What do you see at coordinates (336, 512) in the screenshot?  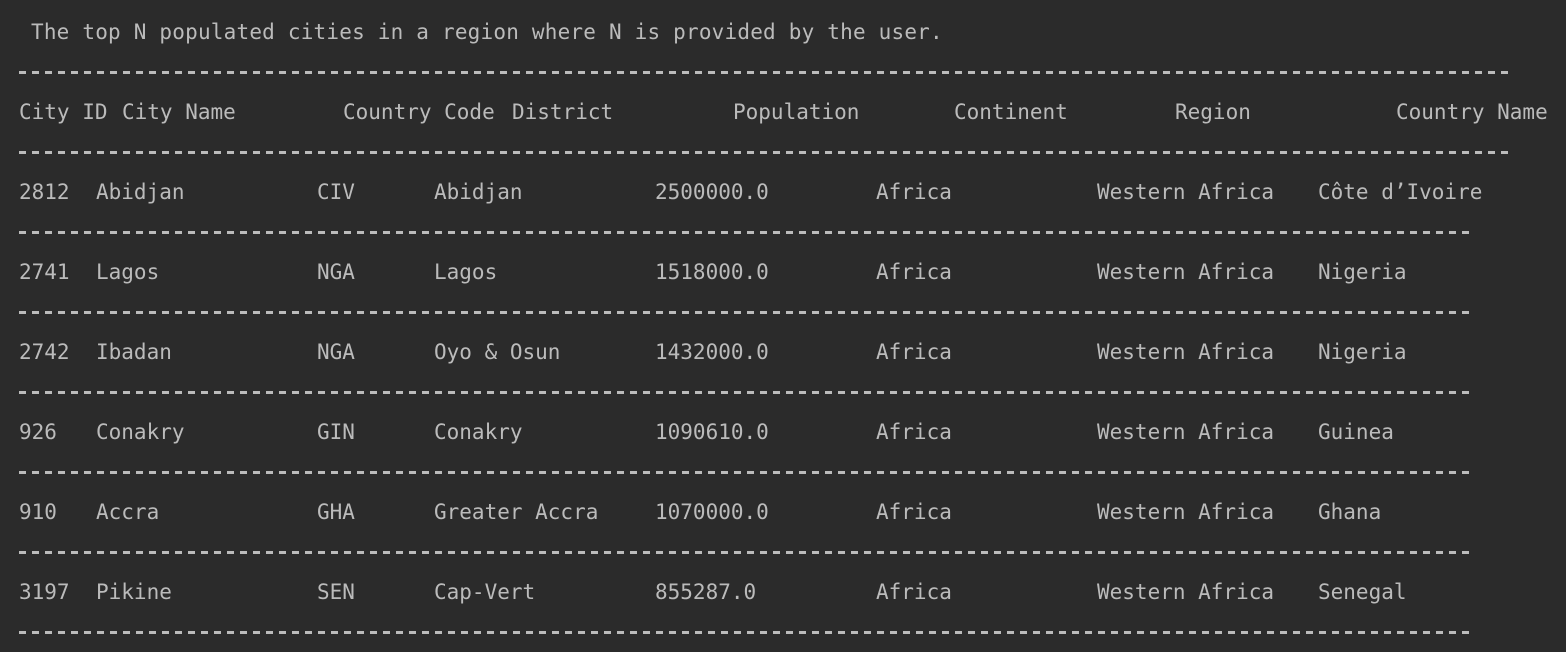 I see `cell-country-code: GHA` at bounding box center [336, 512].